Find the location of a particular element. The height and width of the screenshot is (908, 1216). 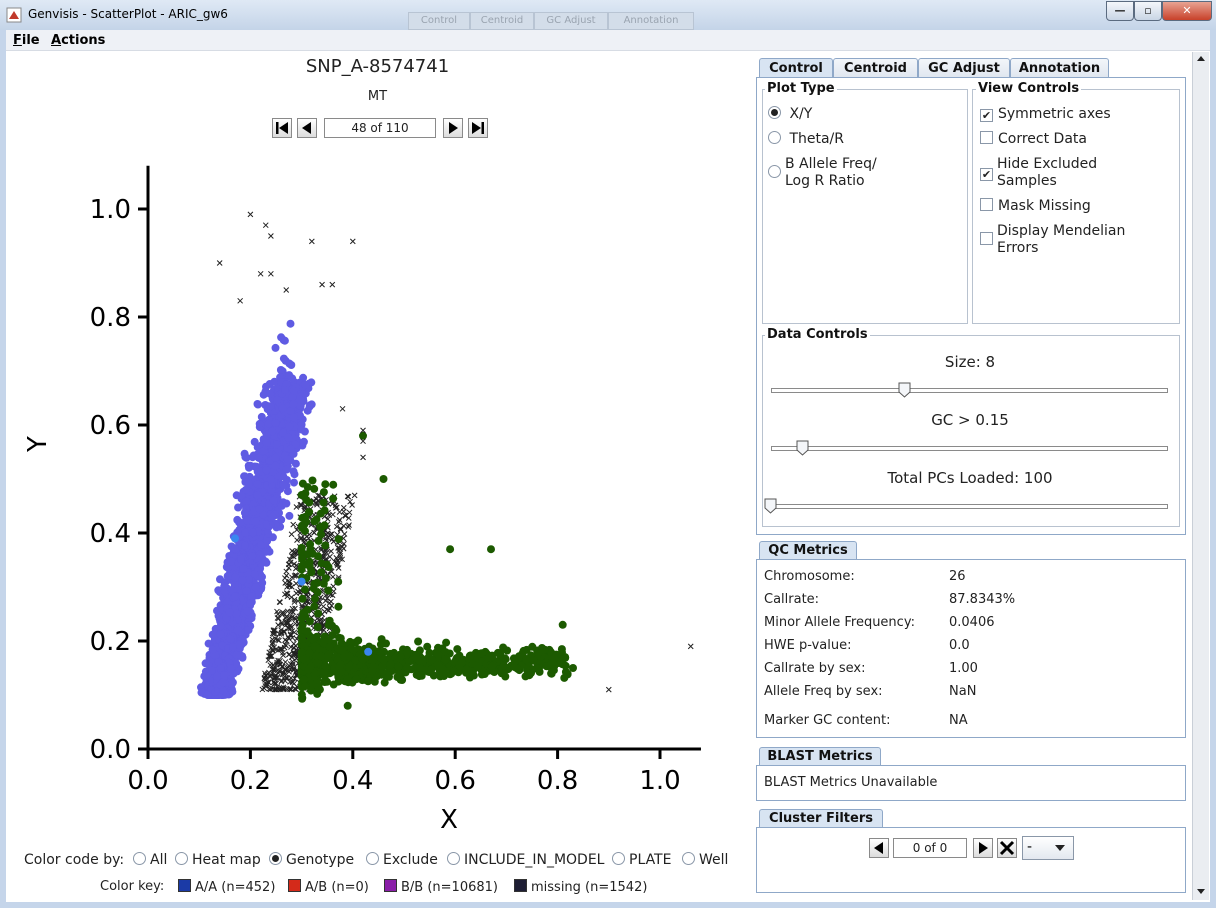

scroll-down-icon is located at coordinates (1201, 892).